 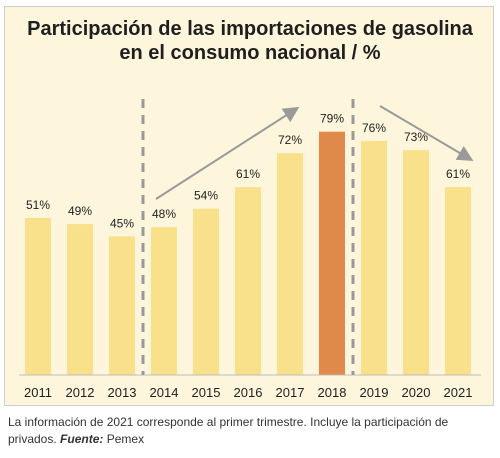 What do you see at coordinates (80, 211) in the screenshot?
I see `value-label-2012: 49%` at bounding box center [80, 211].